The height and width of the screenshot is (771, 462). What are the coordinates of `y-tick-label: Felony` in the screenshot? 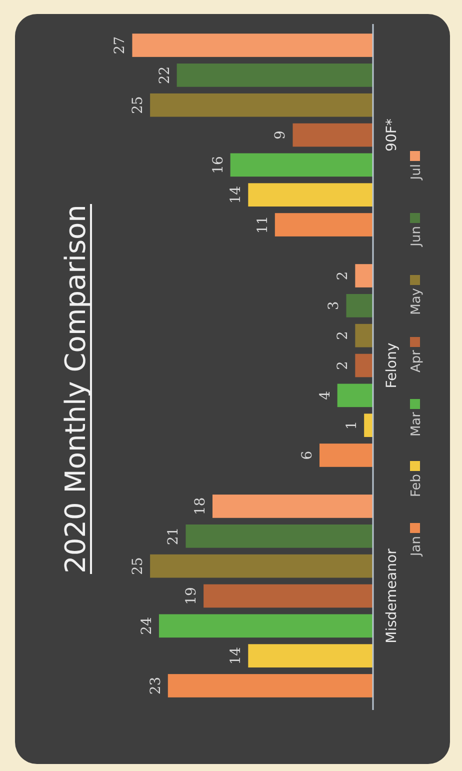 It's located at (392, 365).